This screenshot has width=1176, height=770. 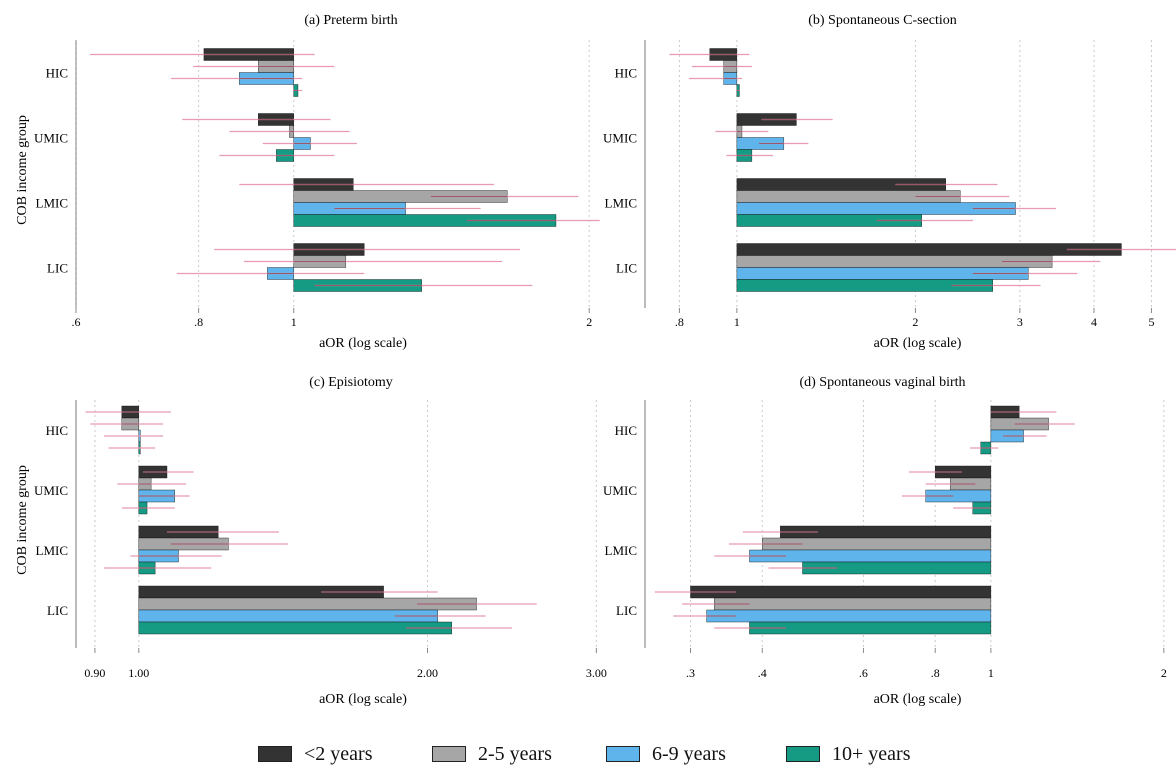 I want to click on x-tick-label: 3, so click(x=1020, y=322).